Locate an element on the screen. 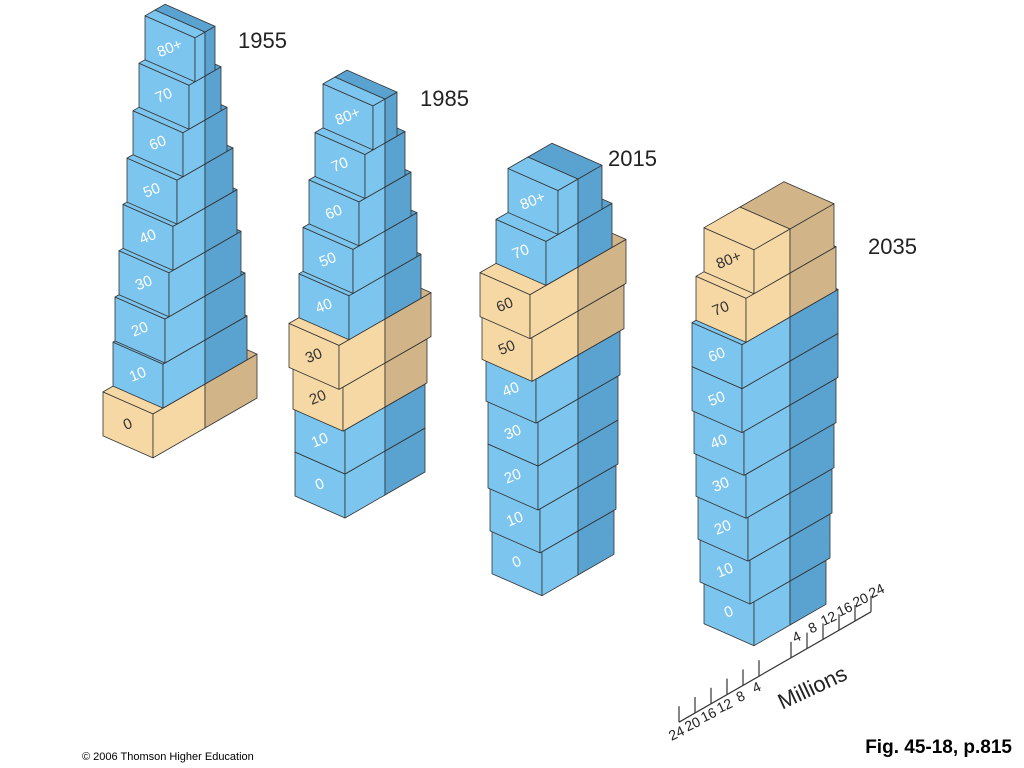 The image size is (1024, 768). year-title: 1955 is located at coordinates (262, 40).